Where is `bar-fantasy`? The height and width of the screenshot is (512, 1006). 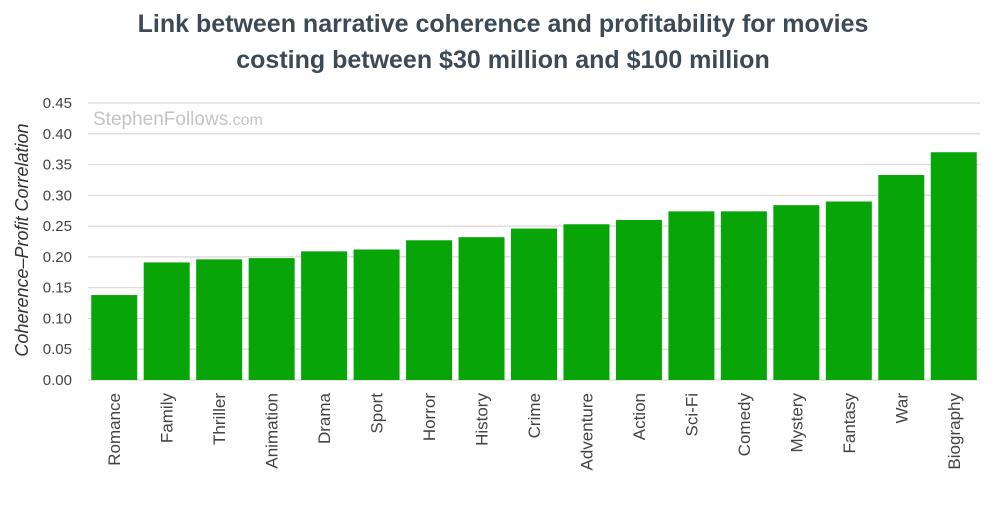
bar-fantasy is located at coordinates (848, 290).